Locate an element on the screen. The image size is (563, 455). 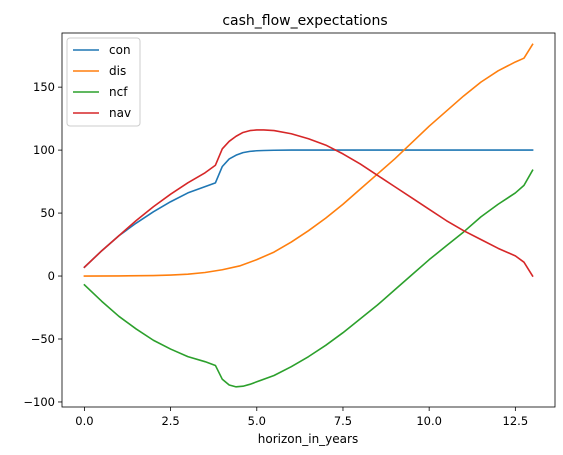
x-tick-label: 10.0 is located at coordinates (429, 421).